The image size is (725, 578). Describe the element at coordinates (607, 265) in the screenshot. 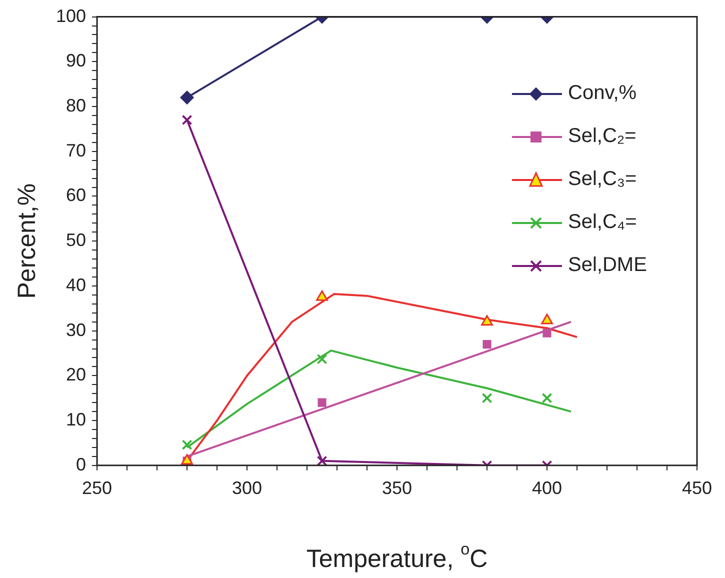

I see `legend-label: Sel,DME` at that location.